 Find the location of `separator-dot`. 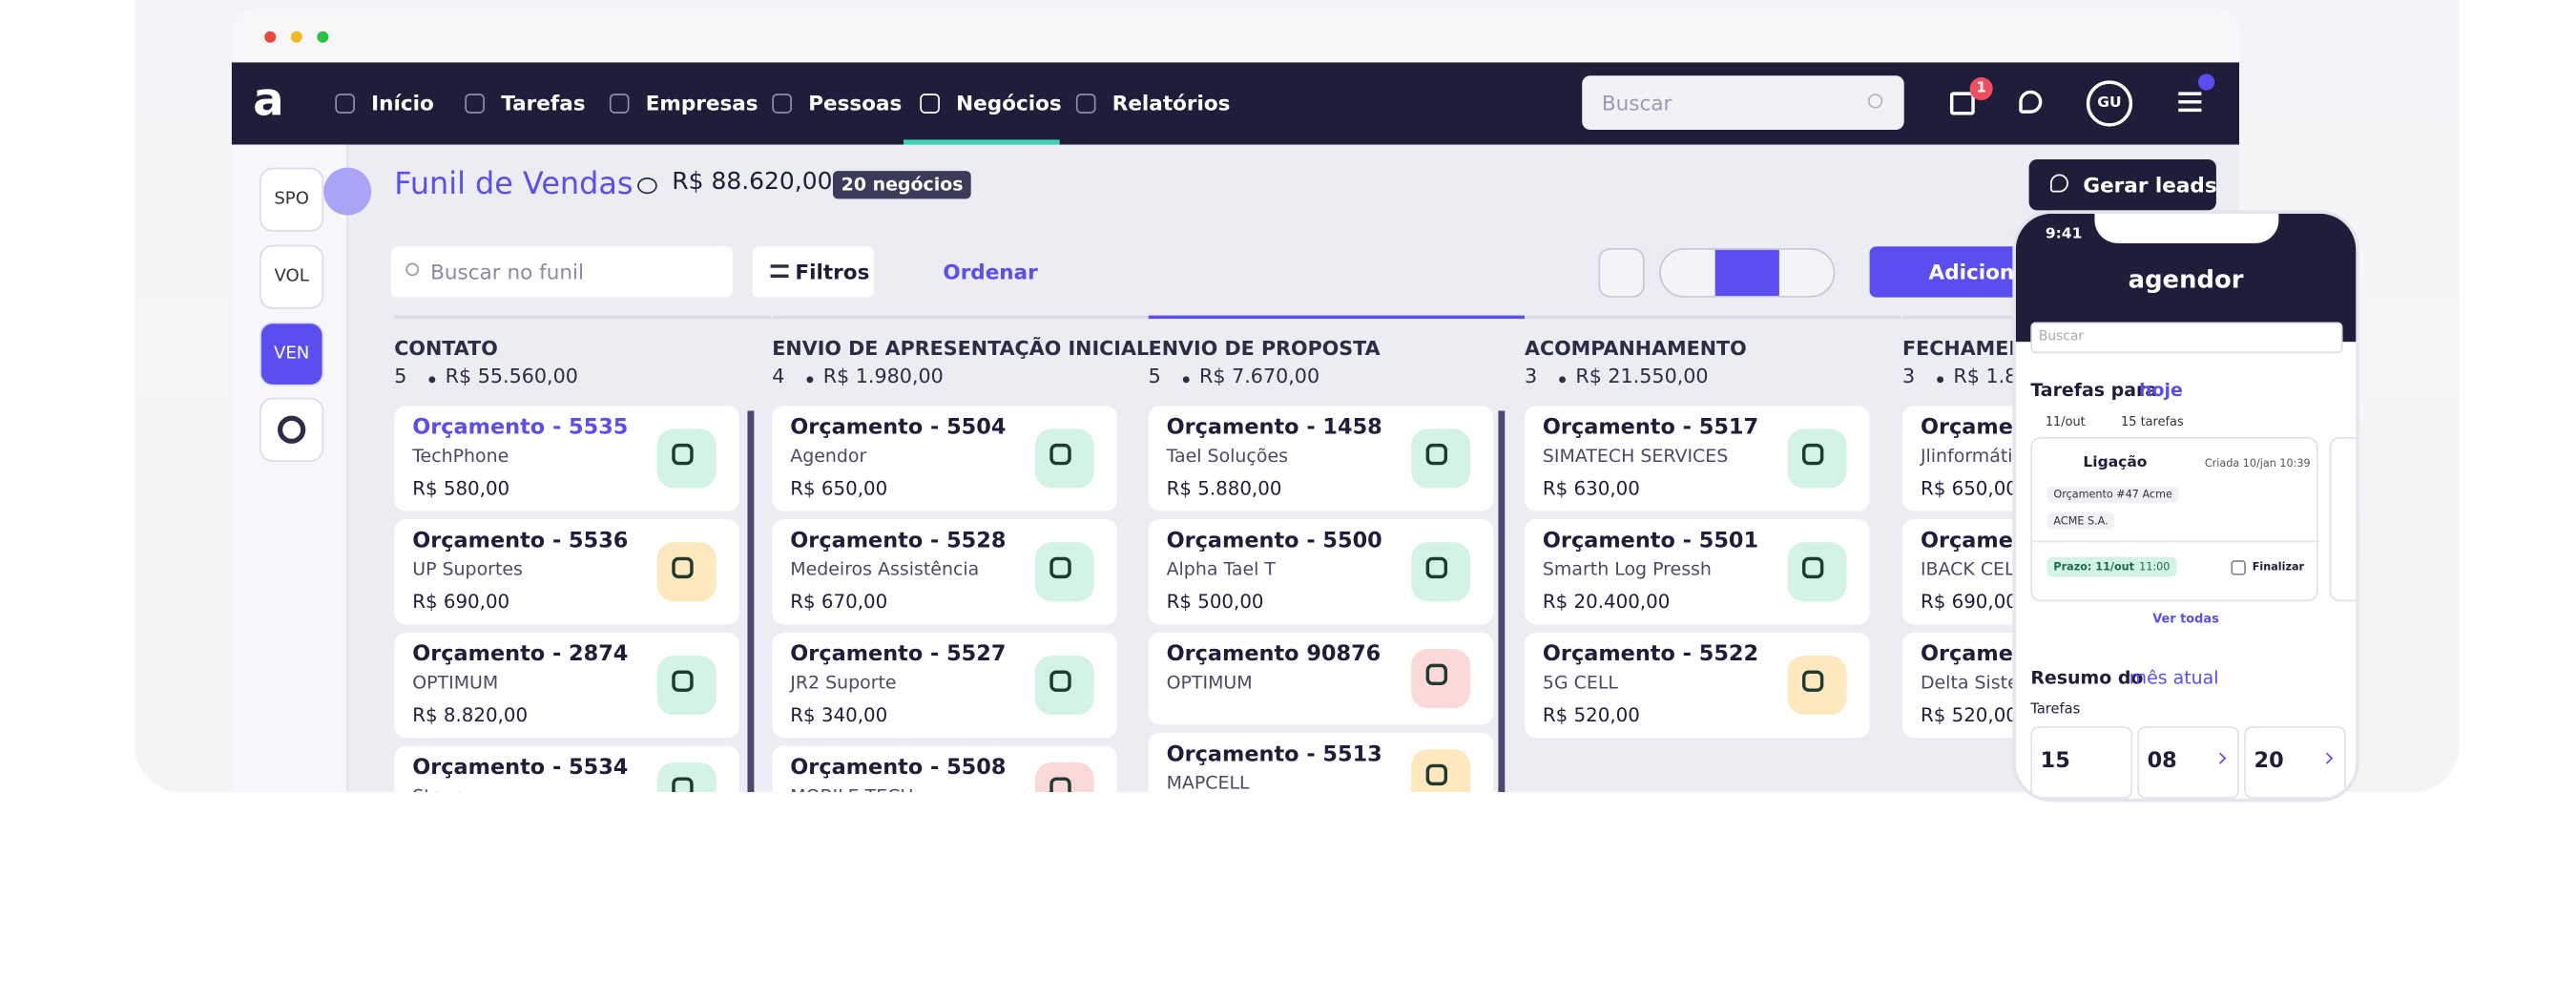

separator-dot is located at coordinates (810, 380).